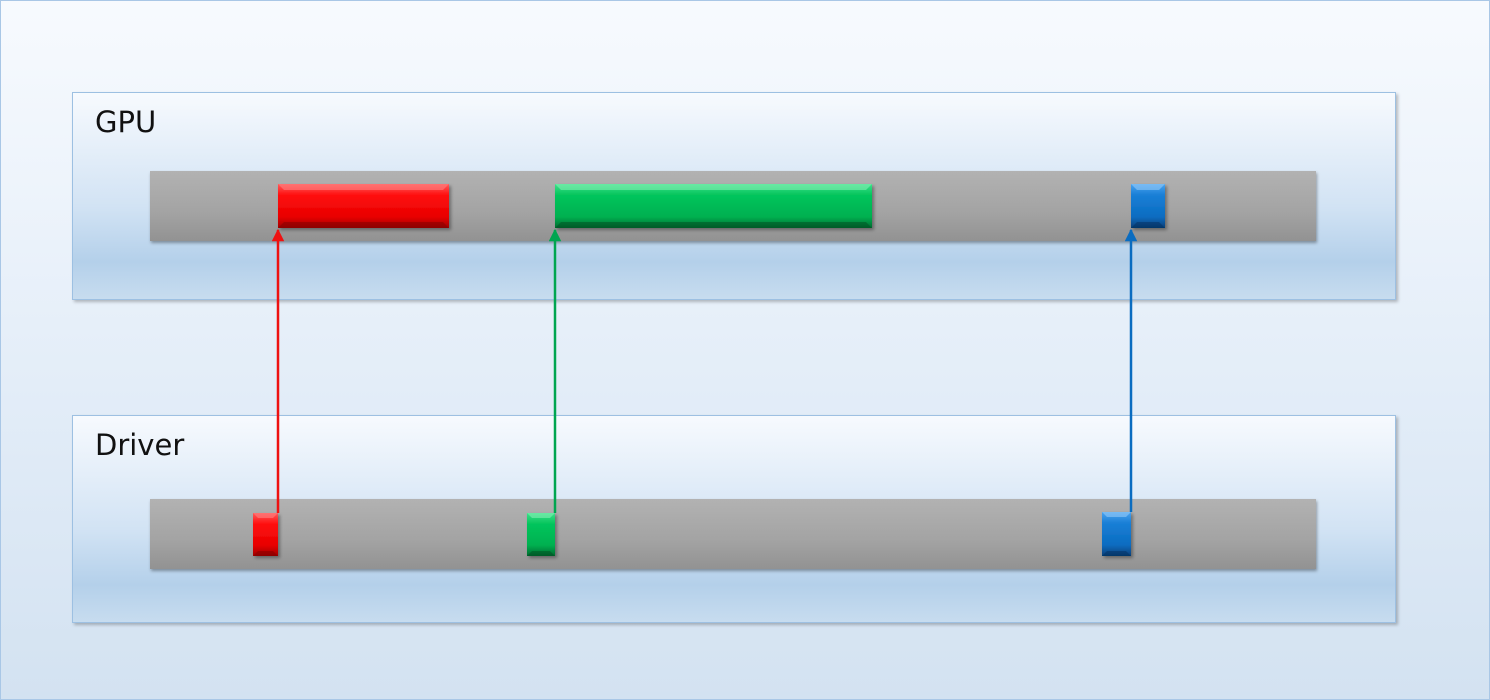  I want to click on gpu-bar-blue, so click(1148, 206).